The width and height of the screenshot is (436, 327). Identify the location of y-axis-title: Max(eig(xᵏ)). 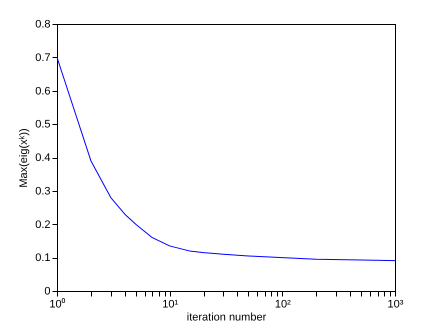
(24, 158).